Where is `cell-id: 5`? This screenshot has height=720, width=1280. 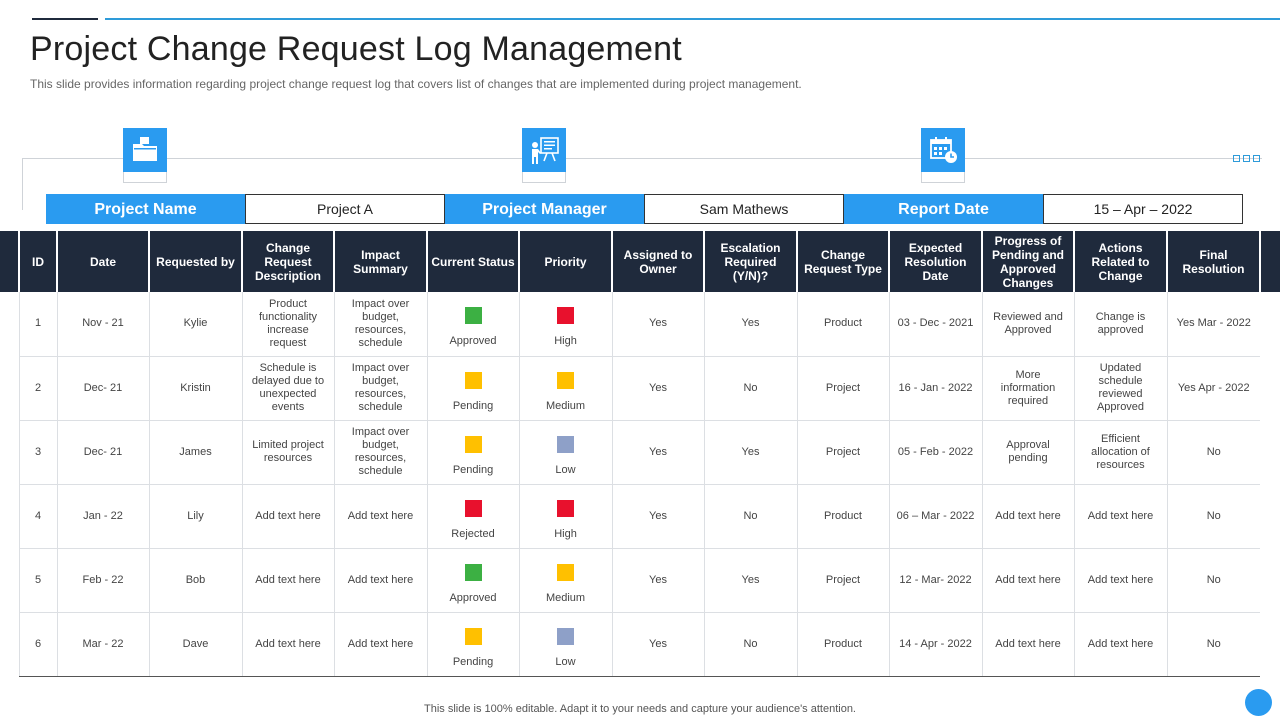 cell-id: 5 is located at coordinates (37, 580).